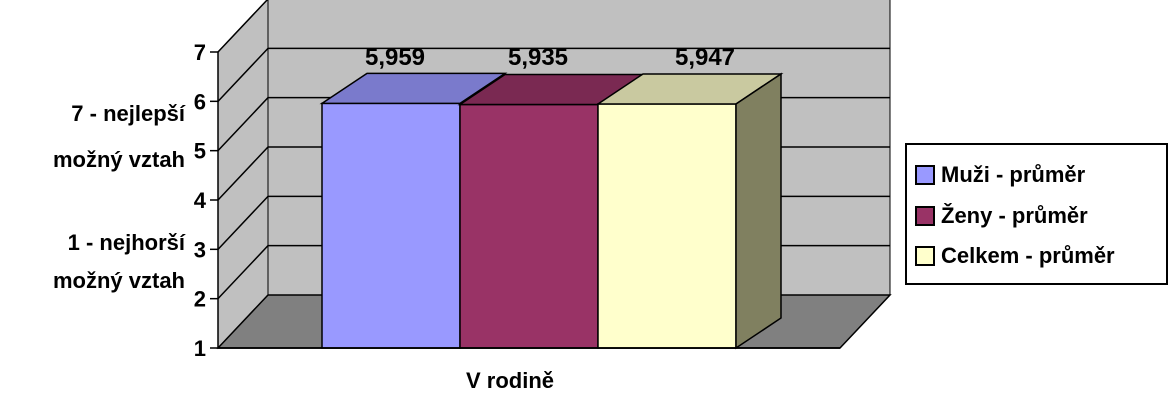 This screenshot has width=1170, height=394. What do you see at coordinates (200, 200) in the screenshot?
I see `y-tick-label-4: 4` at bounding box center [200, 200].